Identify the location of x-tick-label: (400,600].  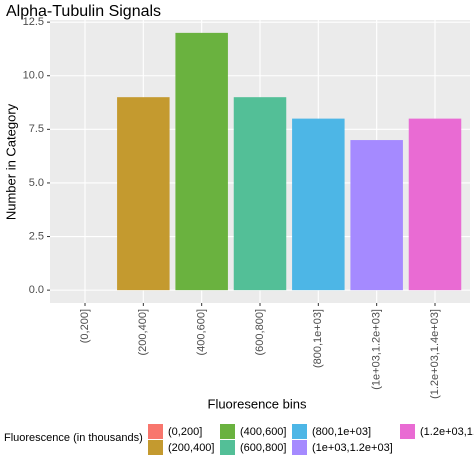
(202, 332).